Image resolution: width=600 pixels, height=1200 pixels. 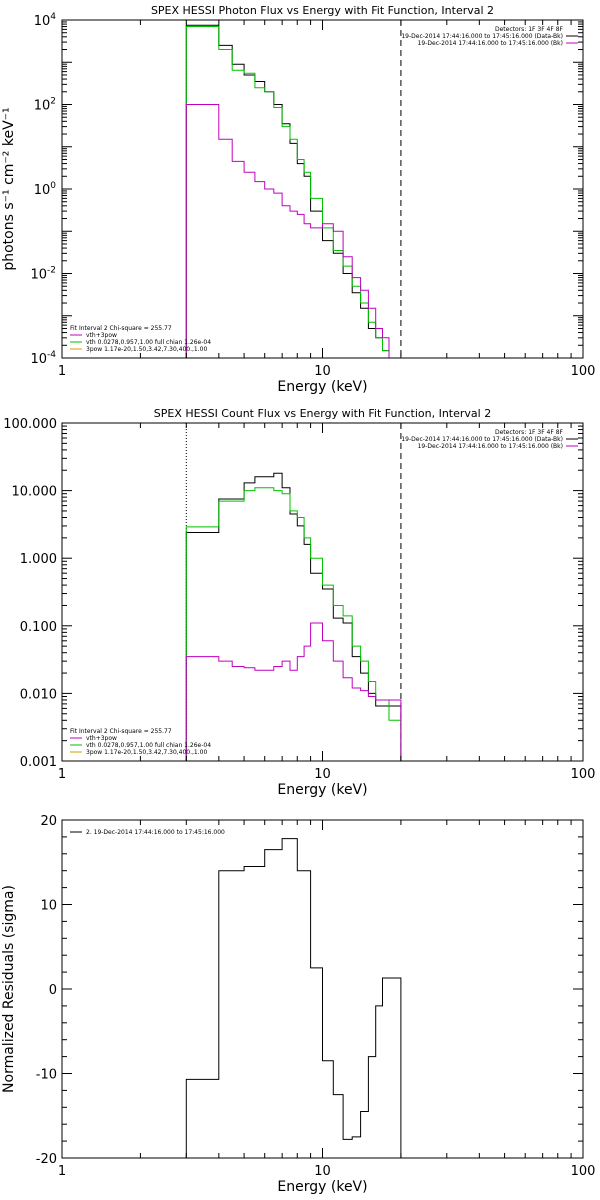 What do you see at coordinates (53, 102) in the screenshot?
I see `y-tick-exponent: 2` at bounding box center [53, 102].